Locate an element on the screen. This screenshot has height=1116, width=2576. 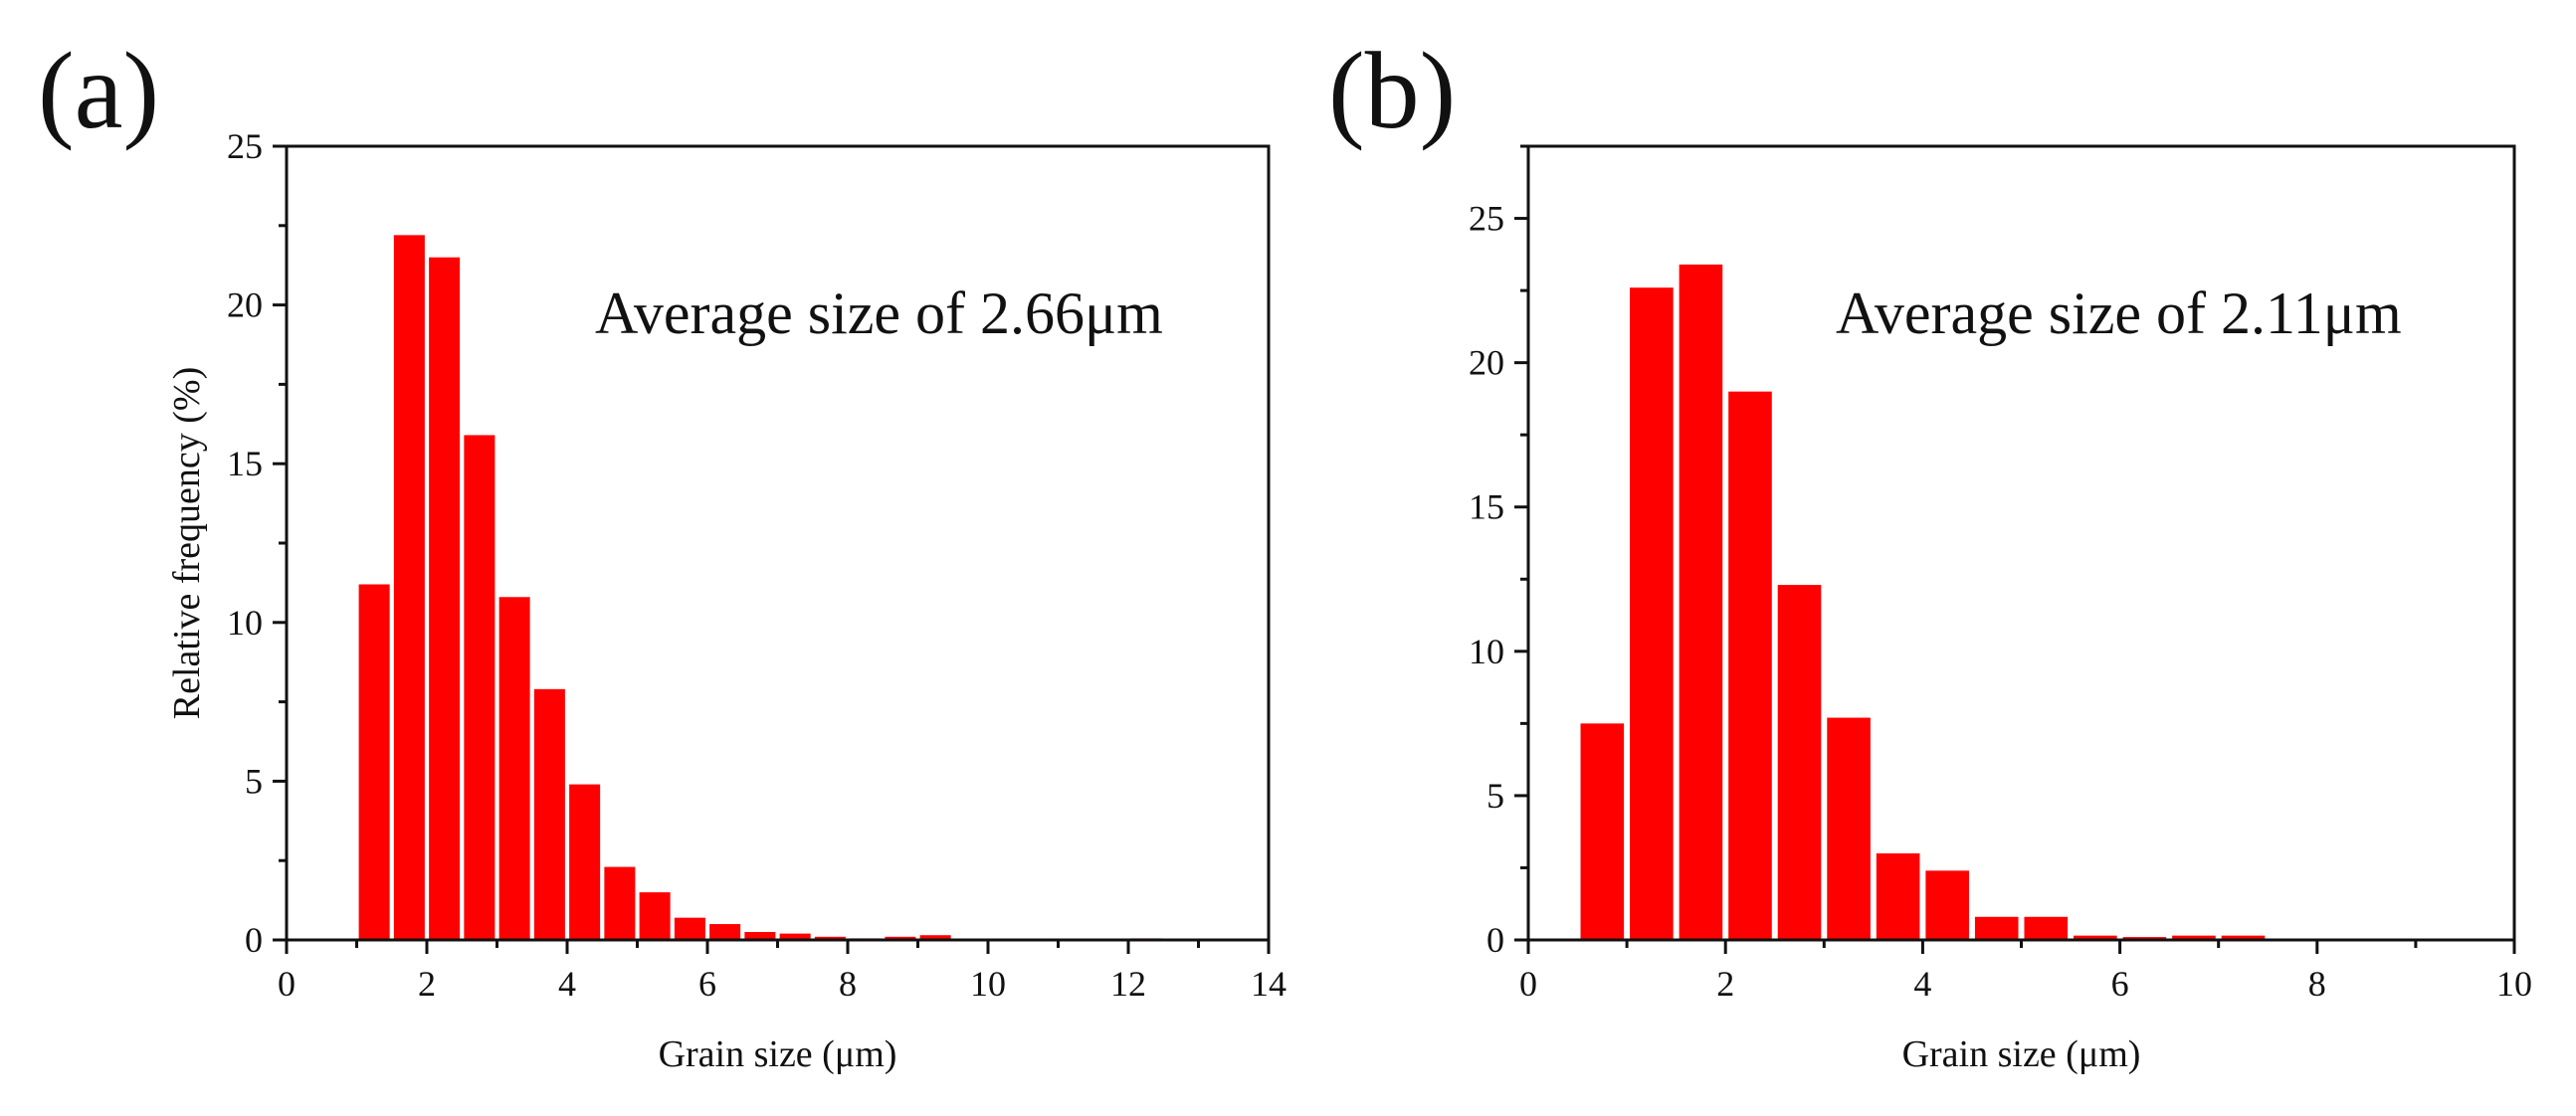
x-tick-label-a-4: 8 is located at coordinates (848, 984).